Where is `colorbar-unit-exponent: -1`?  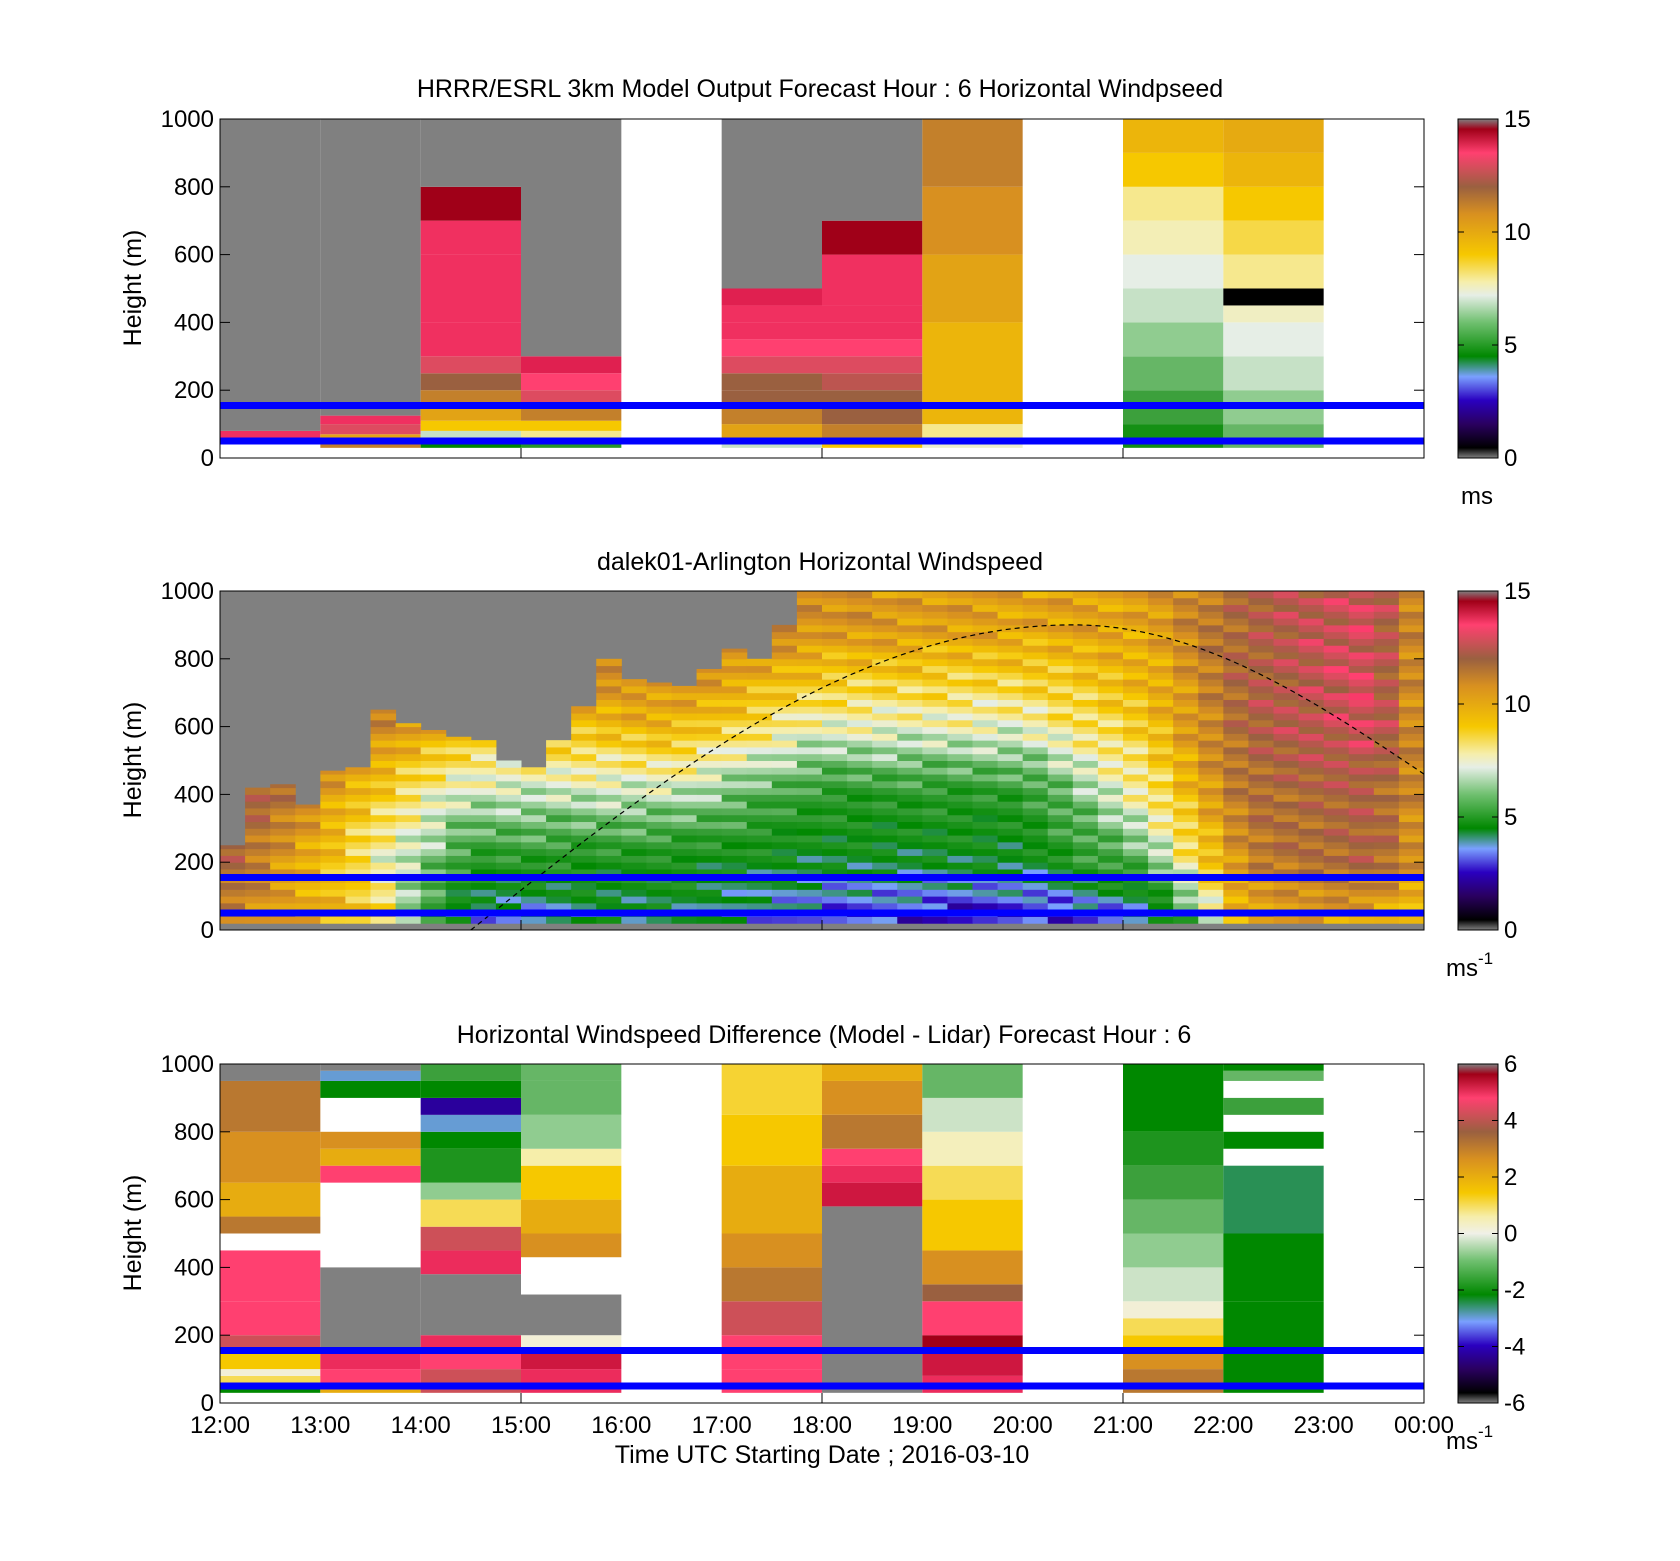
colorbar-unit-exponent: -1 is located at coordinates (1485, 958).